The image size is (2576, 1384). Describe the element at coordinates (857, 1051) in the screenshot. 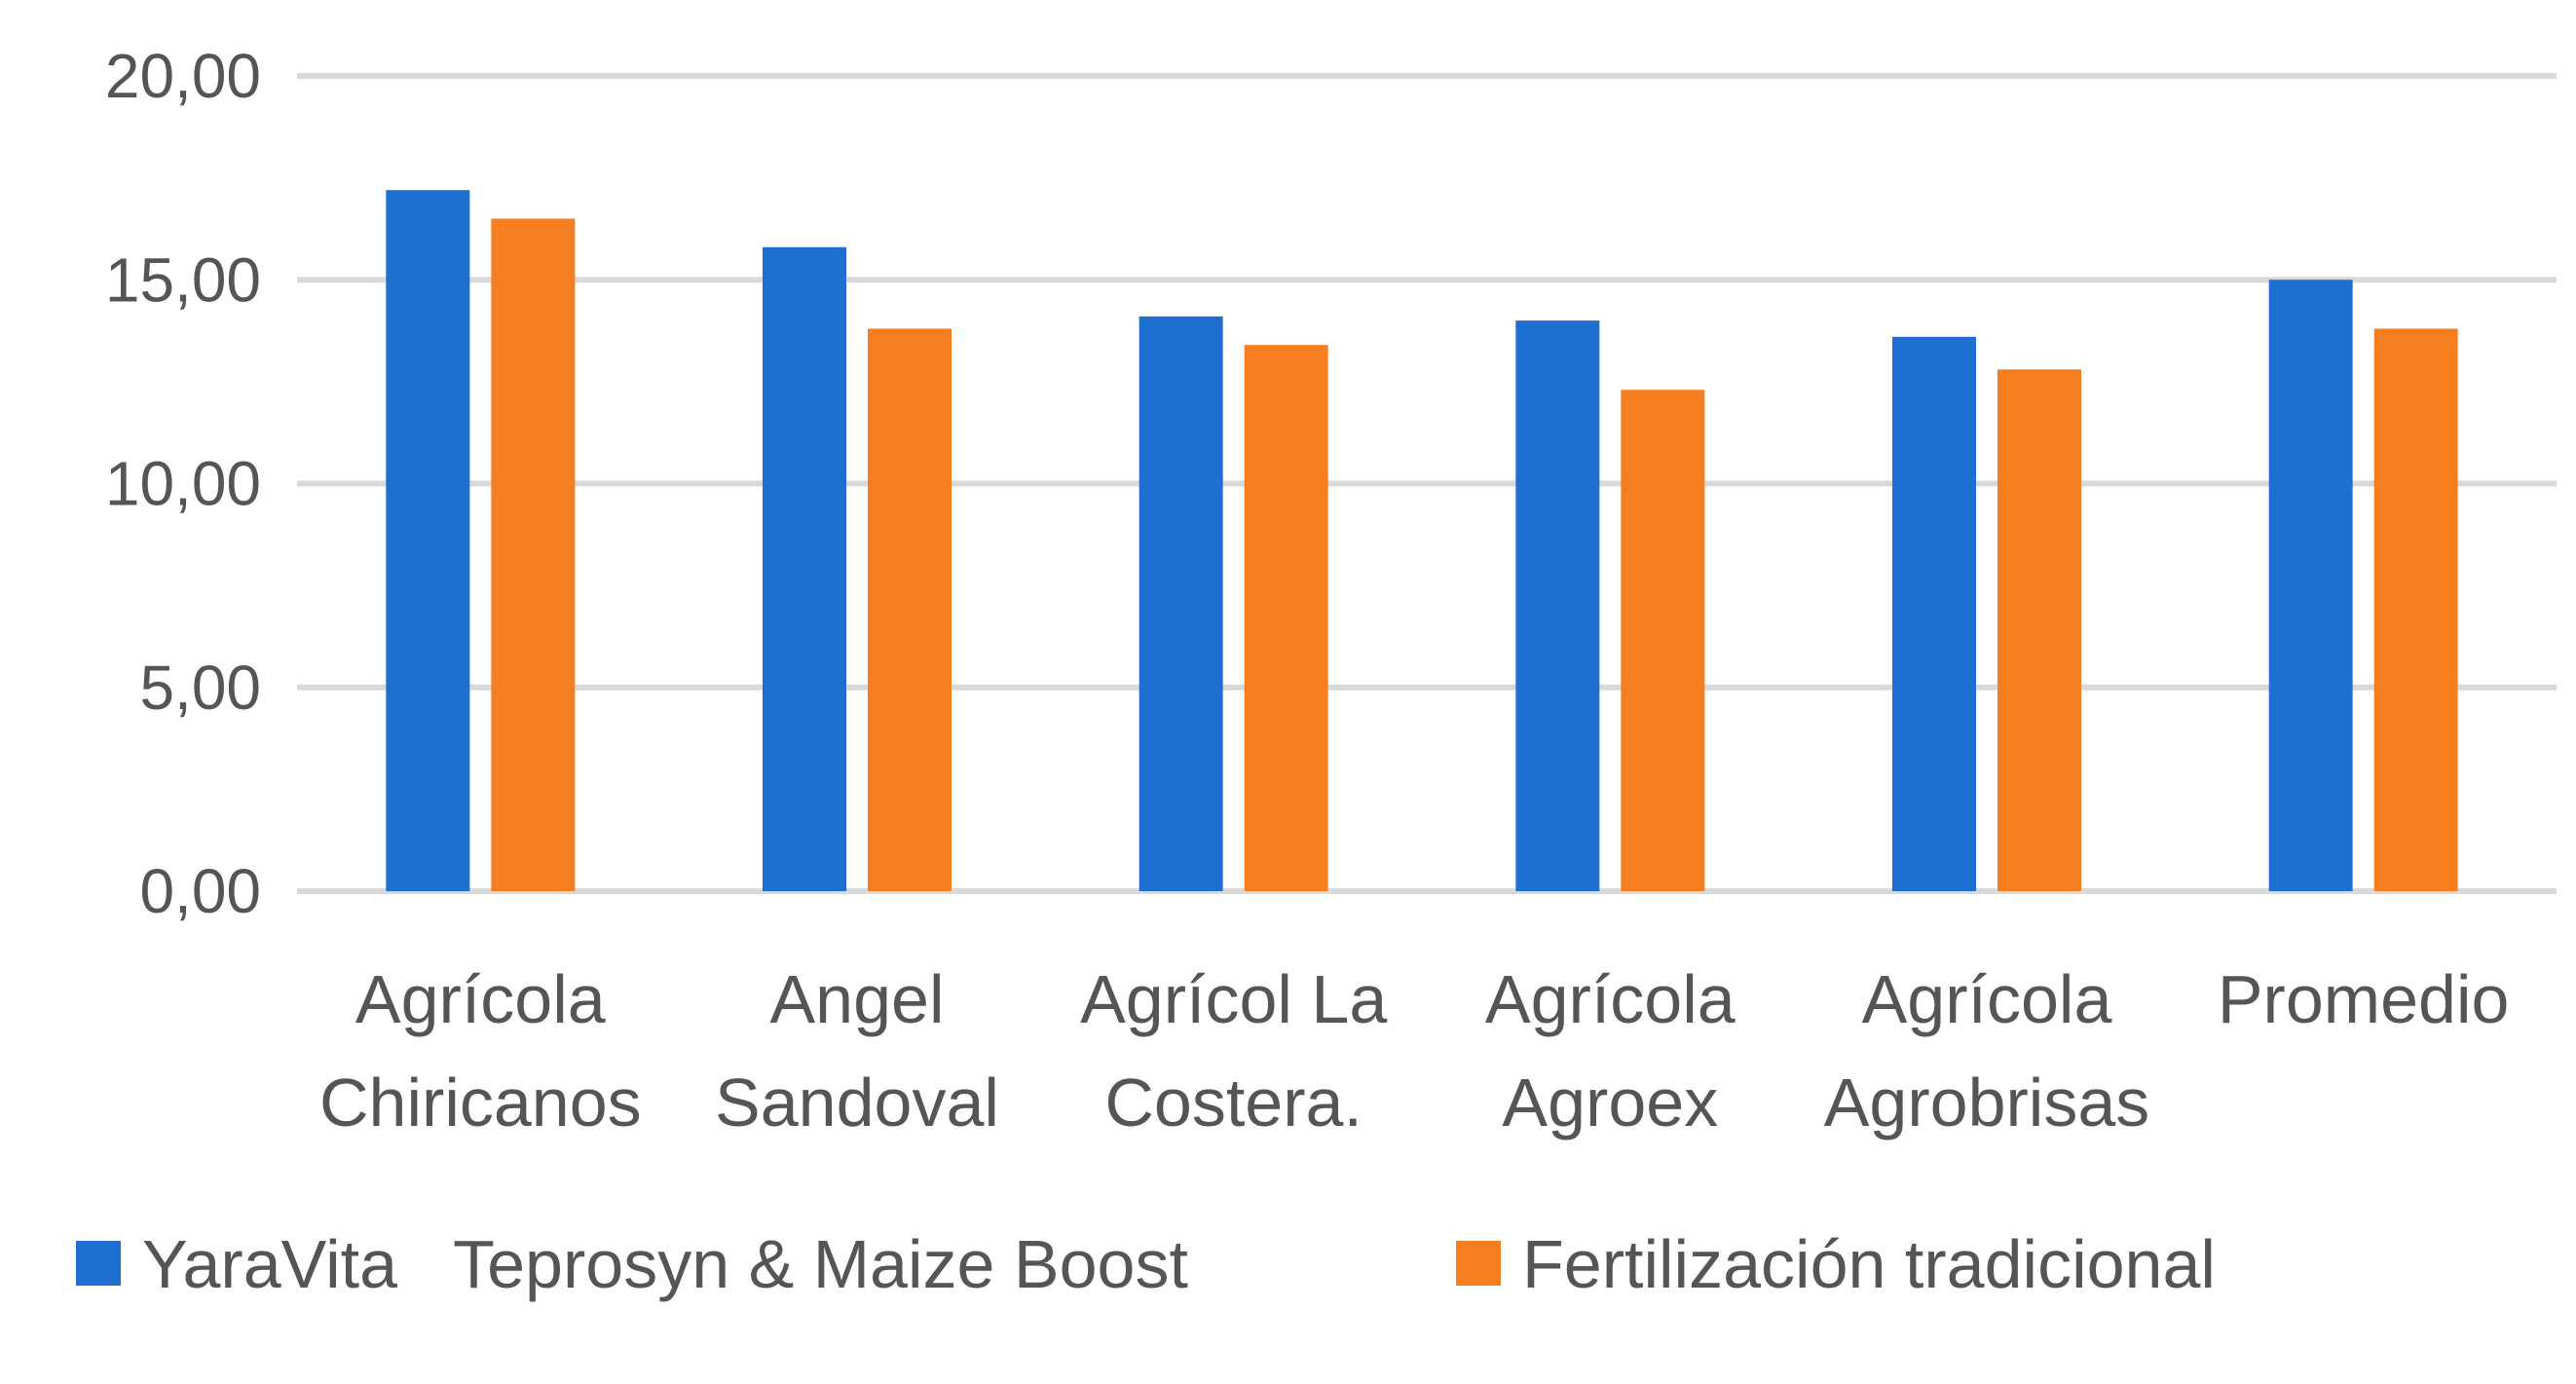

I see `x-category-label: Angel Sandoval` at that location.